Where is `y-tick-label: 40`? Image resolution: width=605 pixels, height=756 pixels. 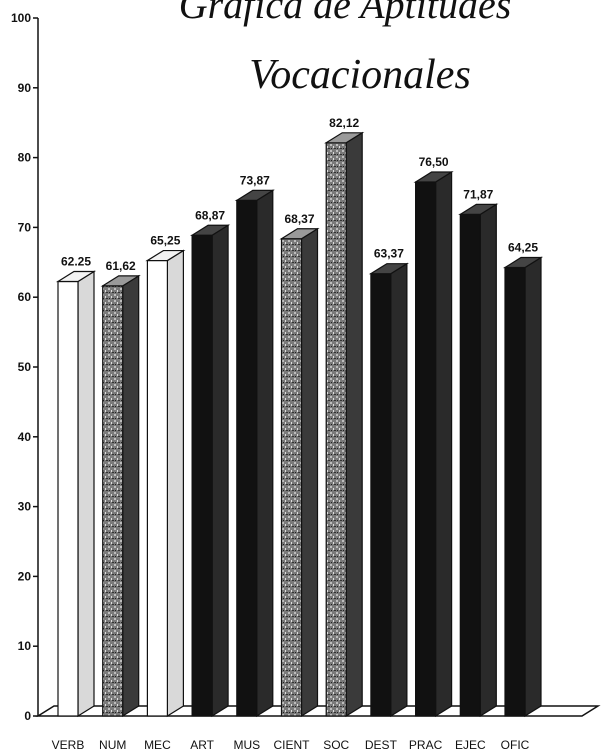
y-tick-label: 40 is located at coordinates (25, 437).